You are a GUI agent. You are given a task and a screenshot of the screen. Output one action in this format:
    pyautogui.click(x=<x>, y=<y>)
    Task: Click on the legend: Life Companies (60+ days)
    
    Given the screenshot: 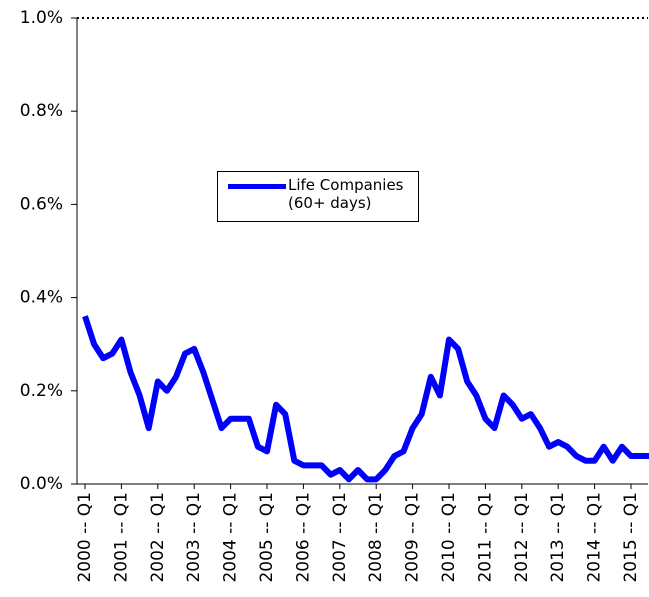 What is the action you would take?
    pyautogui.click(x=318, y=196)
    